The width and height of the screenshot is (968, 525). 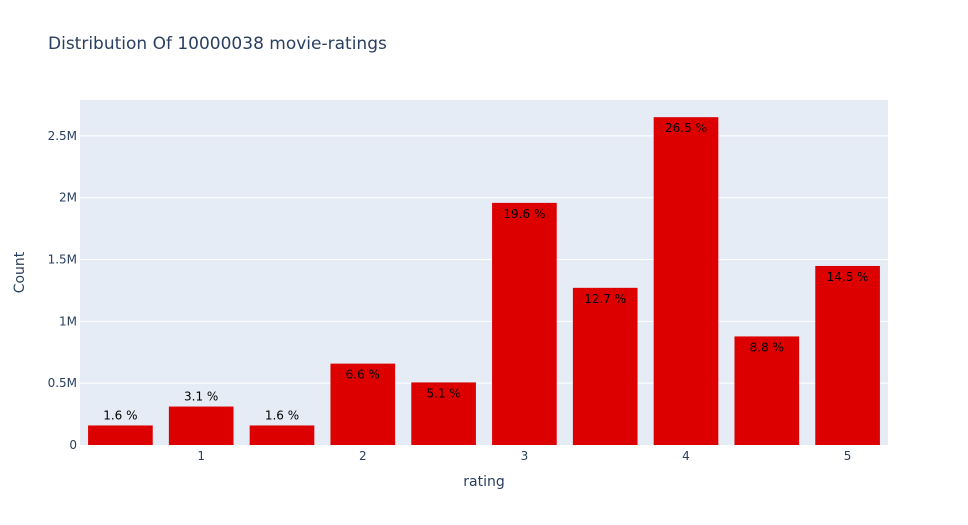 I want to click on y-tick-label: 2.5M, so click(x=62, y=136).